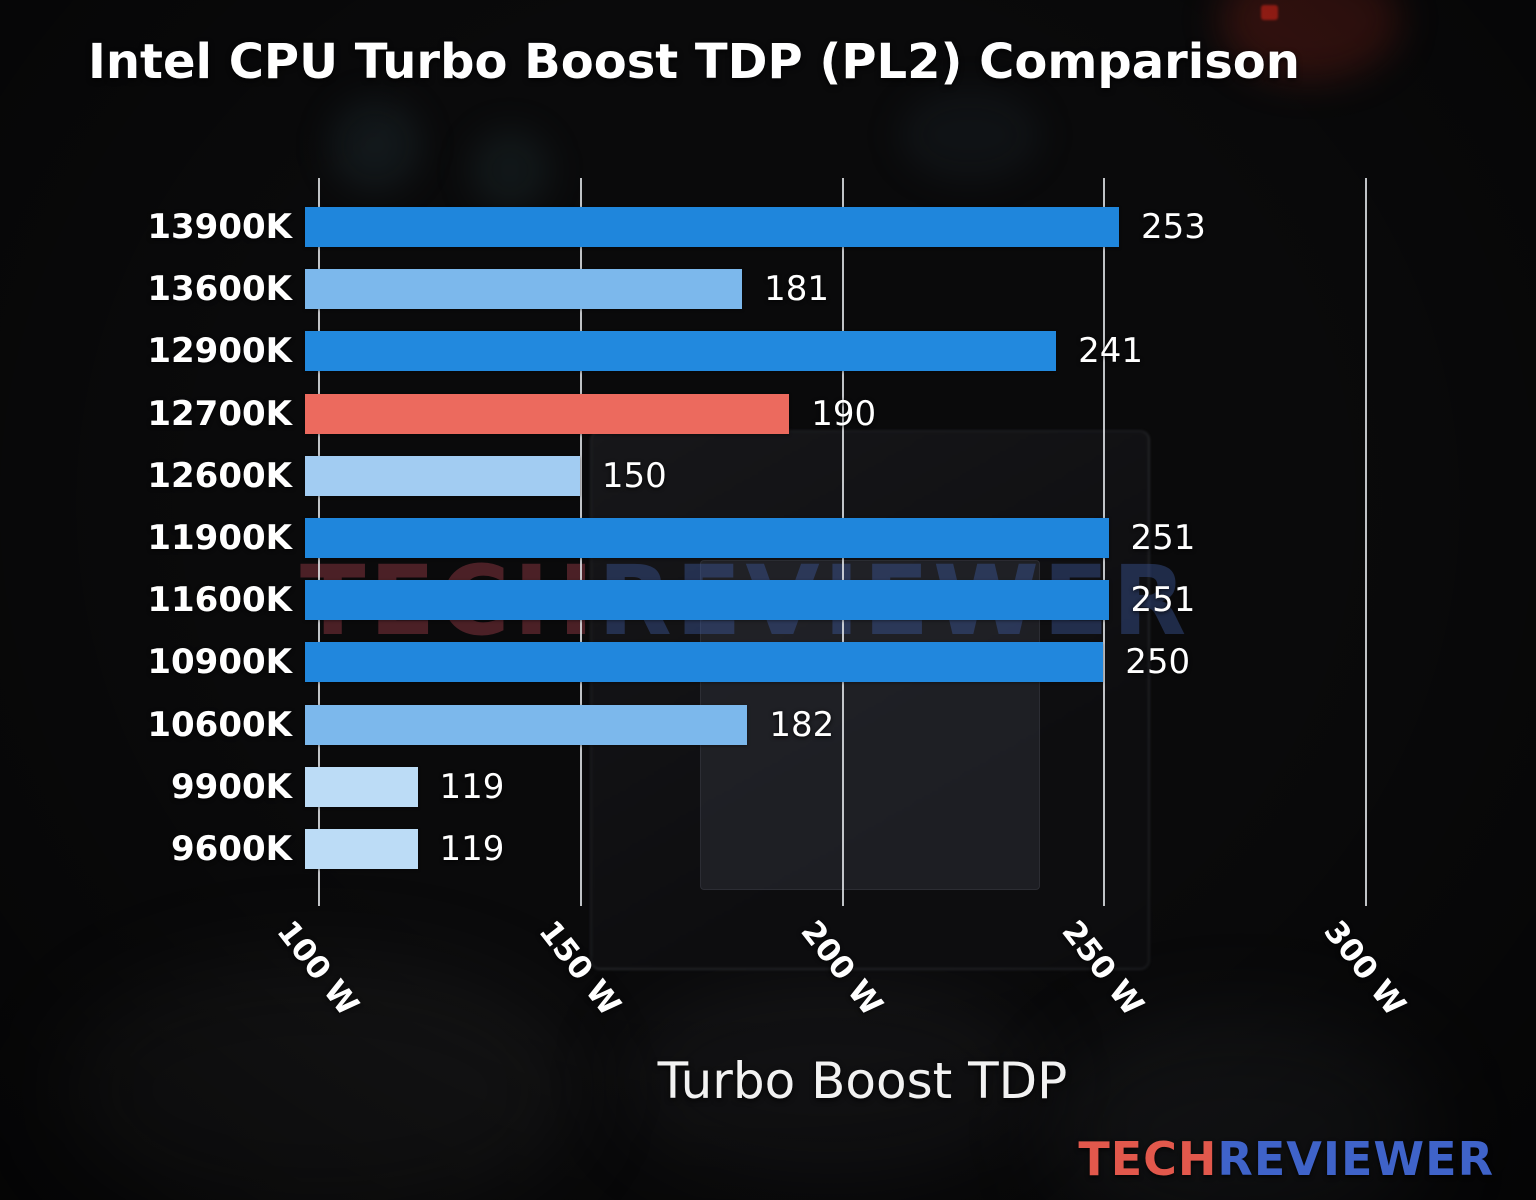 The width and height of the screenshot is (1536, 1200). I want to click on value-label-13900k: 253, so click(1173, 227).